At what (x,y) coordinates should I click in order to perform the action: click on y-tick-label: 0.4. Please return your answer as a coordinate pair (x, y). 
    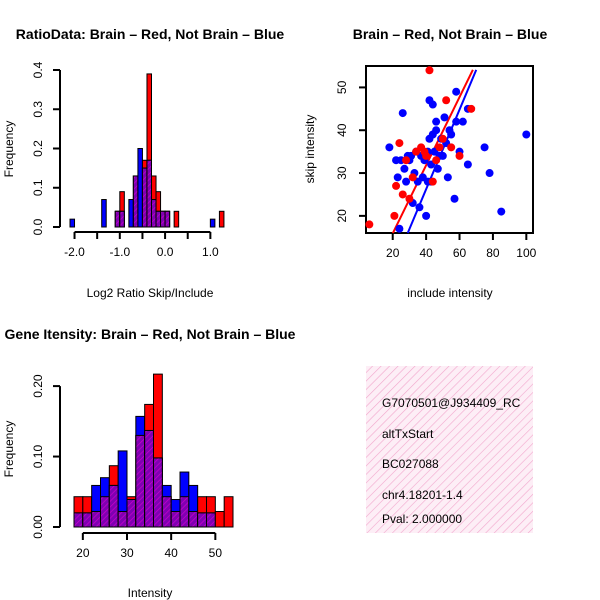
    Looking at the image, I should click on (38, 69).